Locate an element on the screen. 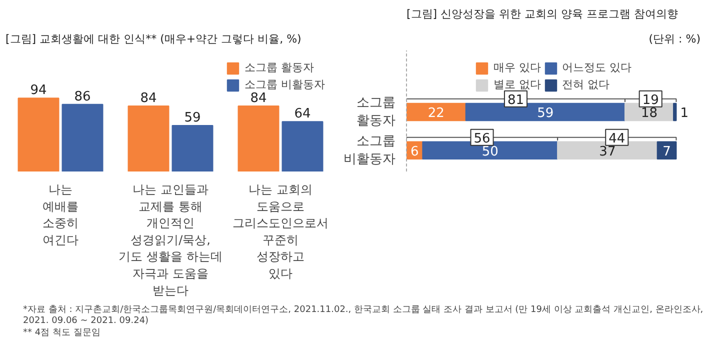 The image size is (720, 356). data-label: 6 is located at coordinates (414, 152).